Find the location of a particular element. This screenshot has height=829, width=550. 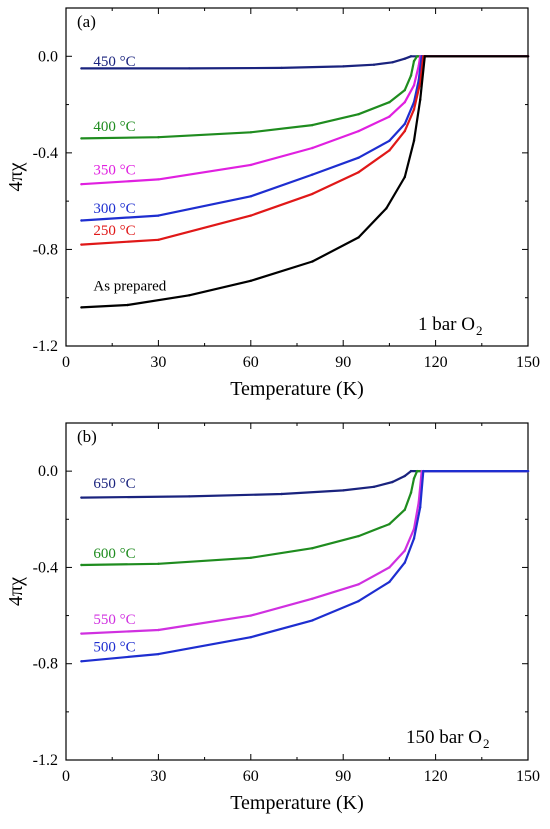

x-tick-label: 0 is located at coordinates (66, 362).